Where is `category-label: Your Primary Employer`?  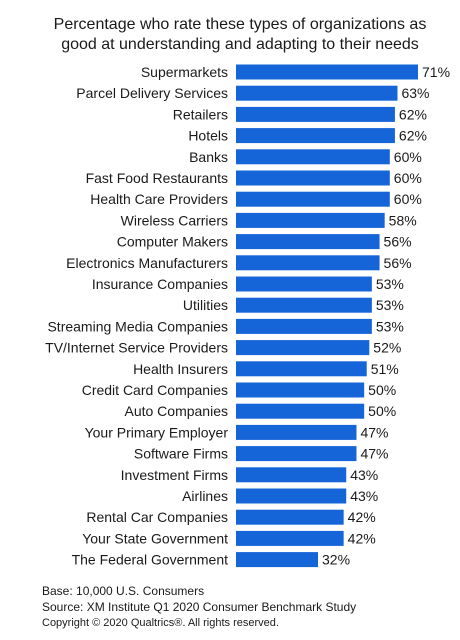
category-label: Your Primary Employer is located at coordinates (157, 432).